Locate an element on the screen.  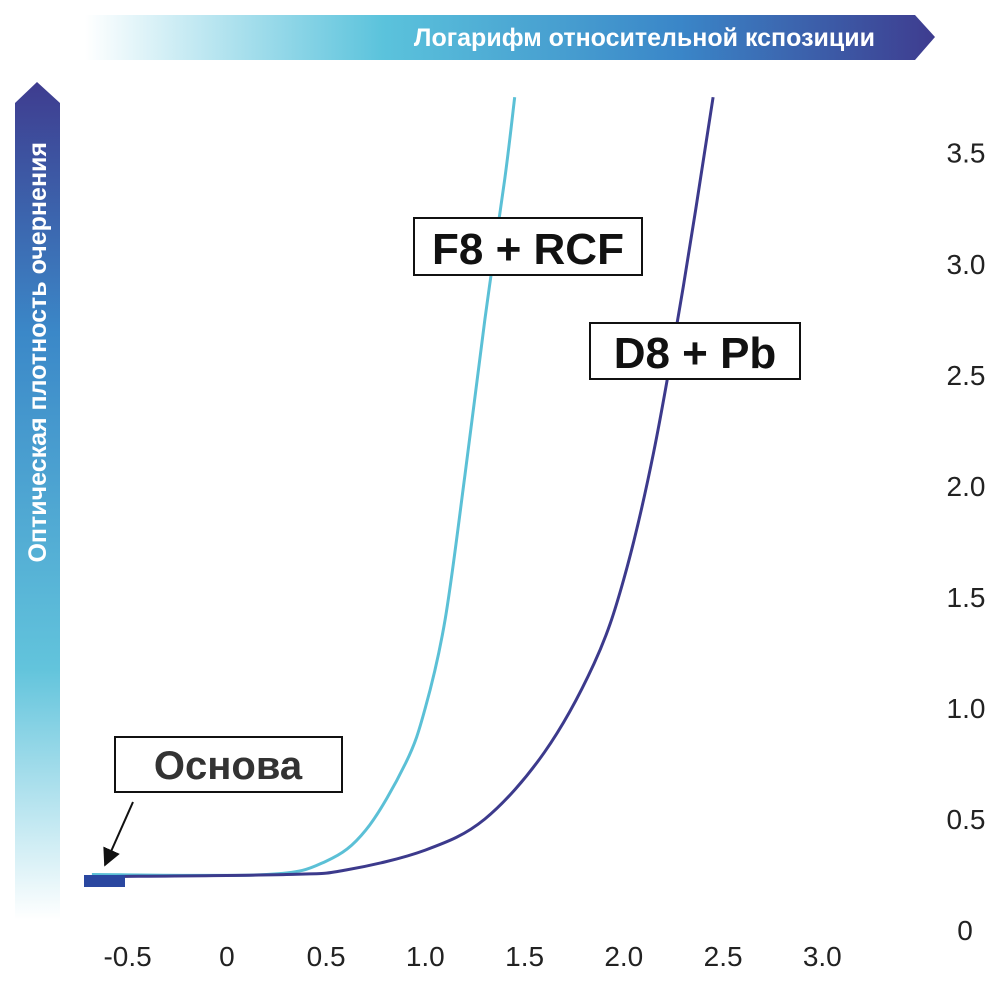
x-axis-banner: Логарифм относительной кспозиции is located at coordinates (510, 37).